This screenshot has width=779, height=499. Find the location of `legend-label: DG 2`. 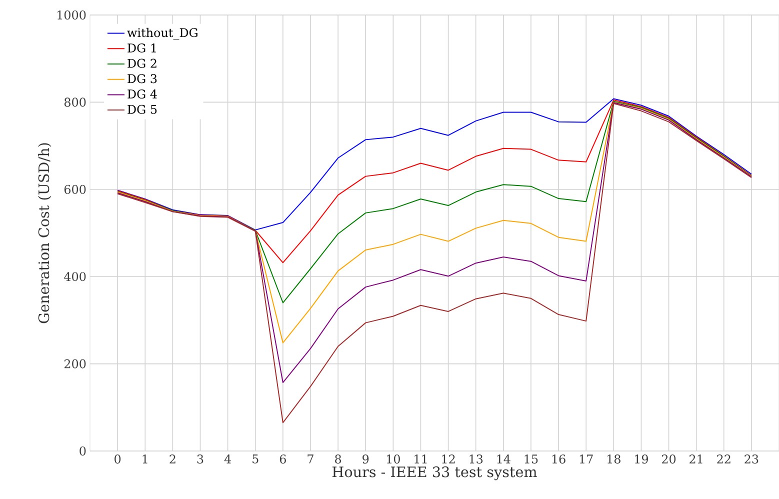

legend-label: DG 2 is located at coordinates (142, 63).